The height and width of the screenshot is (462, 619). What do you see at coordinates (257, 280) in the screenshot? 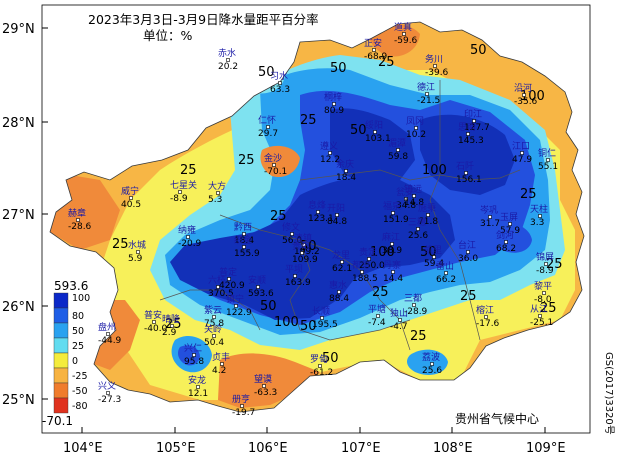
I see `station-name: 安顺` at bounding box center [257, 280].